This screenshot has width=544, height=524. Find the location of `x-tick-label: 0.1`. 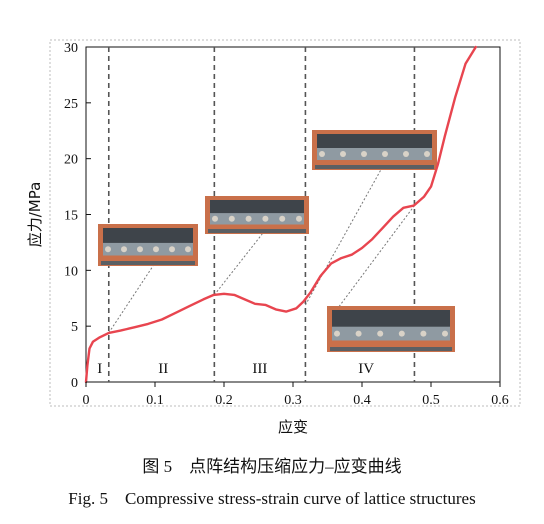

x-tick-label: 0.1 is located at coordinates (155, 400).